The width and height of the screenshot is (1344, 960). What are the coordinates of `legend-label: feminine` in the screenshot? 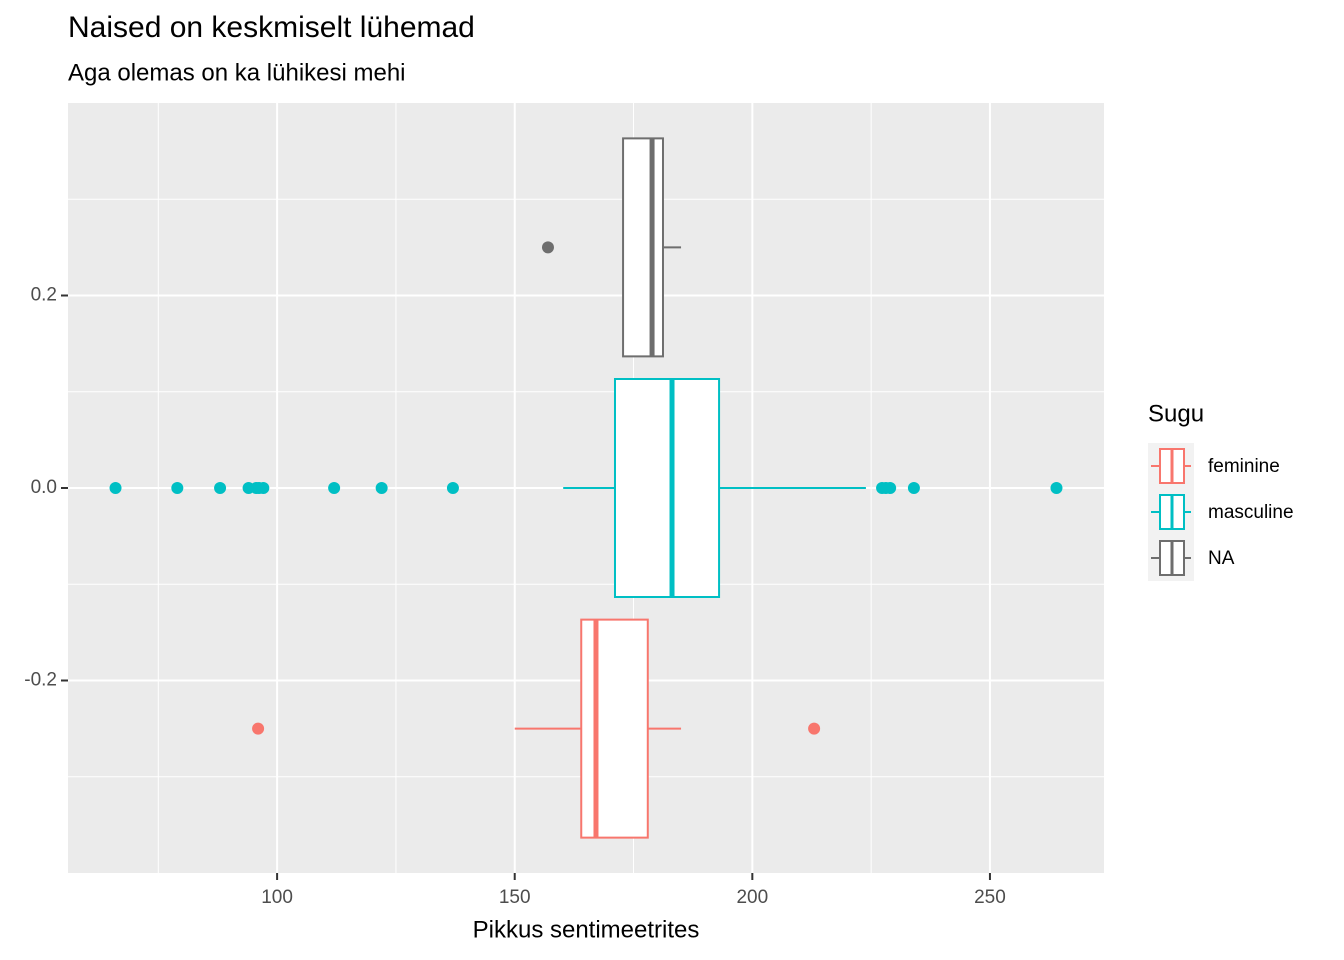 It's located at (1244, 466).